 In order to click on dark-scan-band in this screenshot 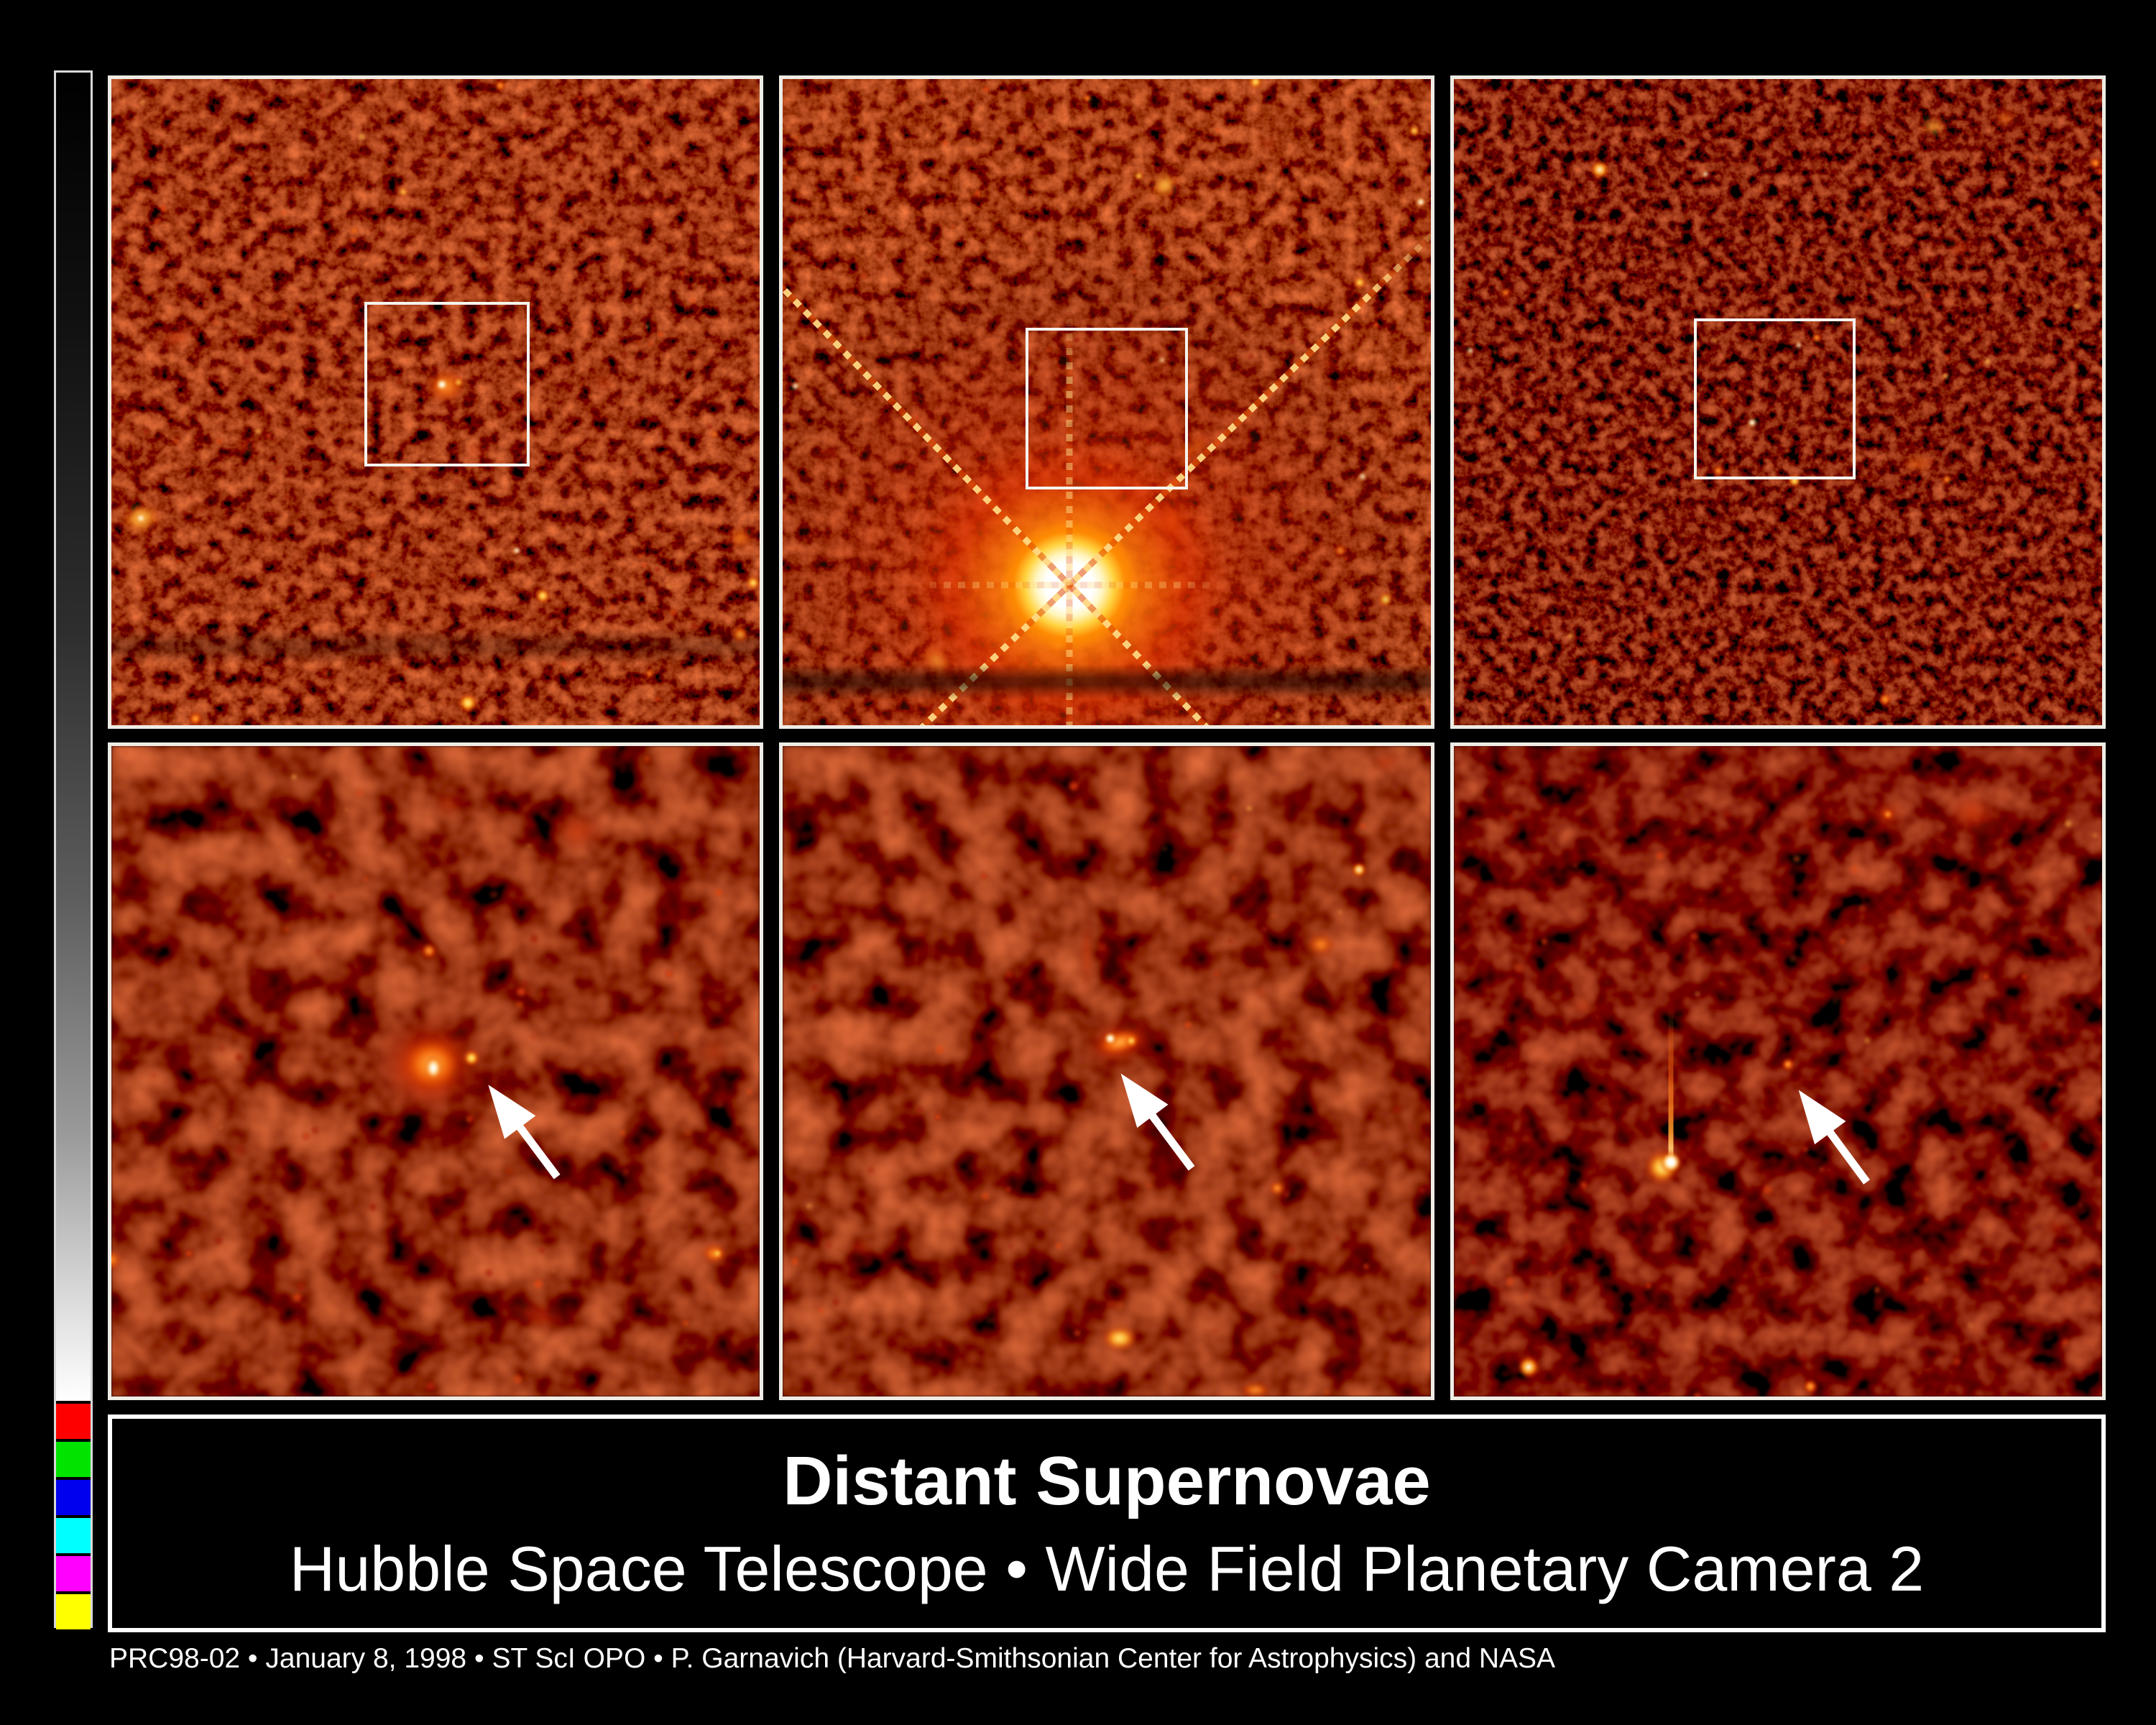, I will do `click(435, 646)`.